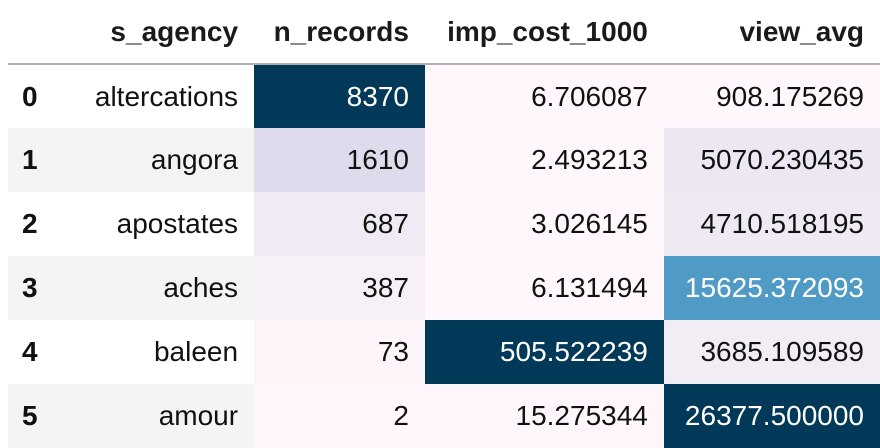 This screenshot has height=448, width=880. I want to click on table-row: 0 altercations 8370 6.706087 908.175269, so click(444, 96).